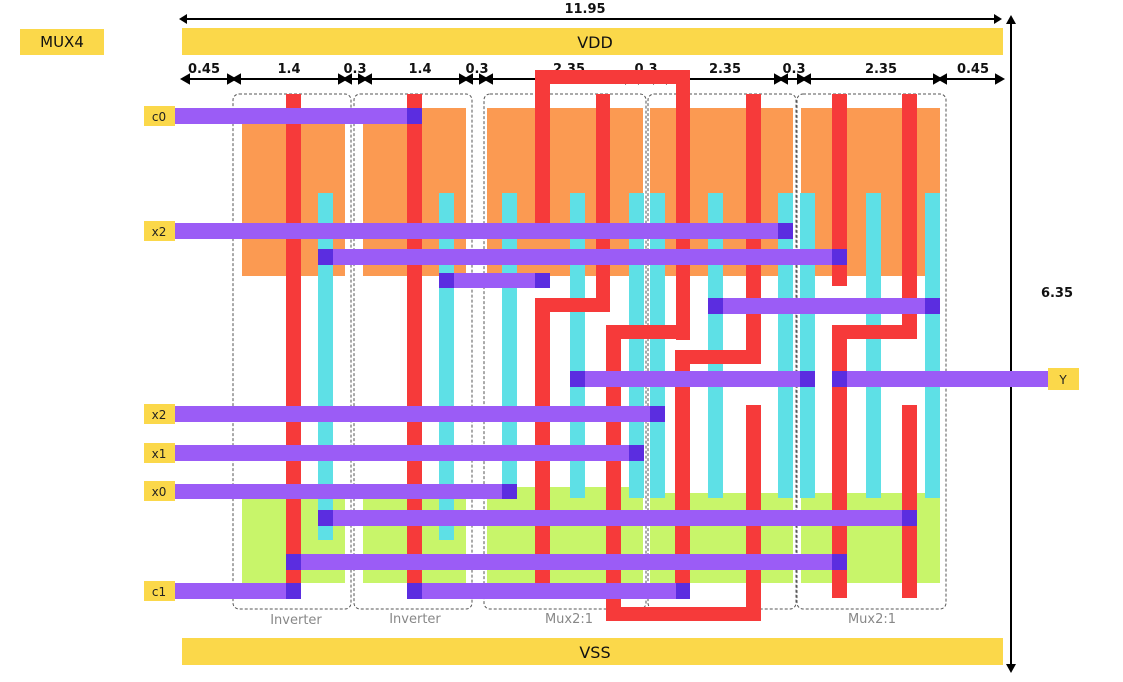 Image resolution: width=1123 pixels, height=682 pixels. I want to click on vss-rail, so click(592, 651).